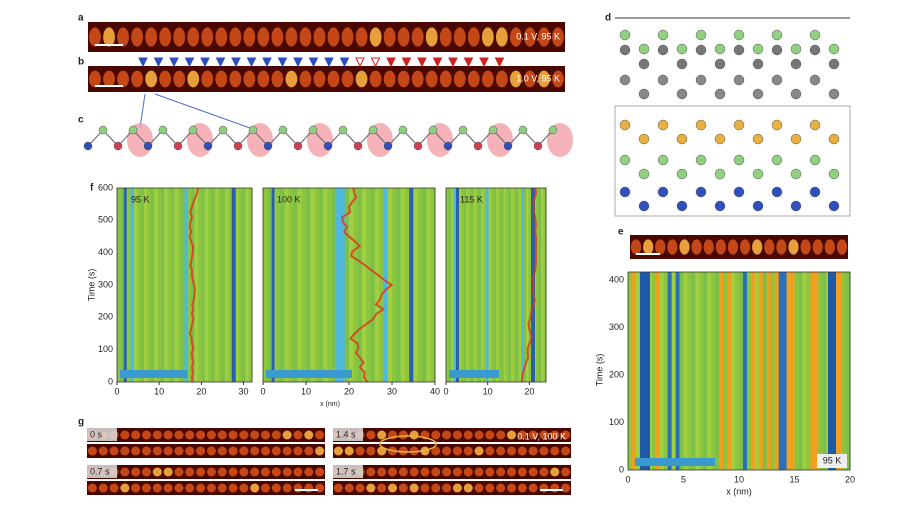 The image size is (924, 511). Describe the element at coordinates (330, 404) in the screenshot. I see `x-axis-label: x (nm)` at that location.